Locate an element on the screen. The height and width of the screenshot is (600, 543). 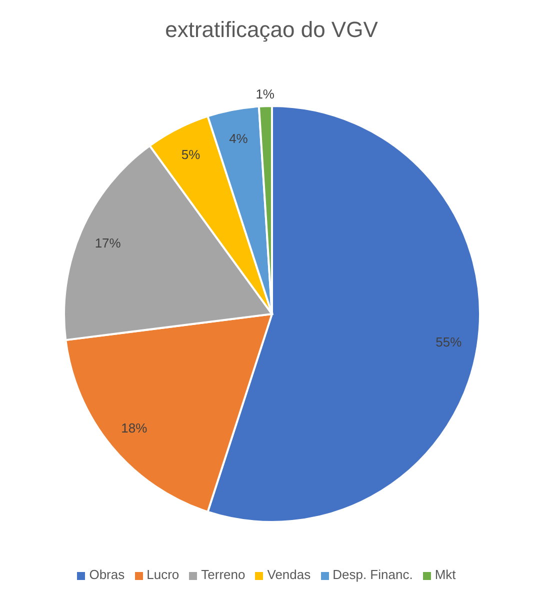
legend-label: Obras is located at coordinates (107, 574).